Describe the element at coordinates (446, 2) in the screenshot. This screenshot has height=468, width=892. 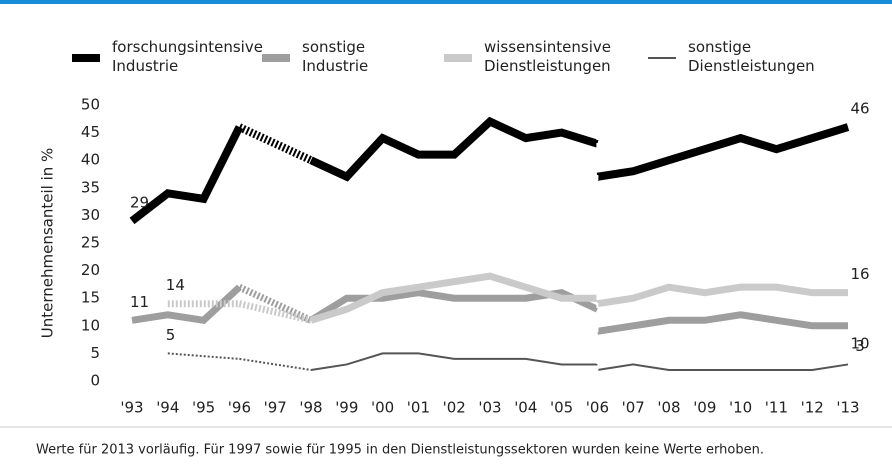
I see `top-border` at that location.